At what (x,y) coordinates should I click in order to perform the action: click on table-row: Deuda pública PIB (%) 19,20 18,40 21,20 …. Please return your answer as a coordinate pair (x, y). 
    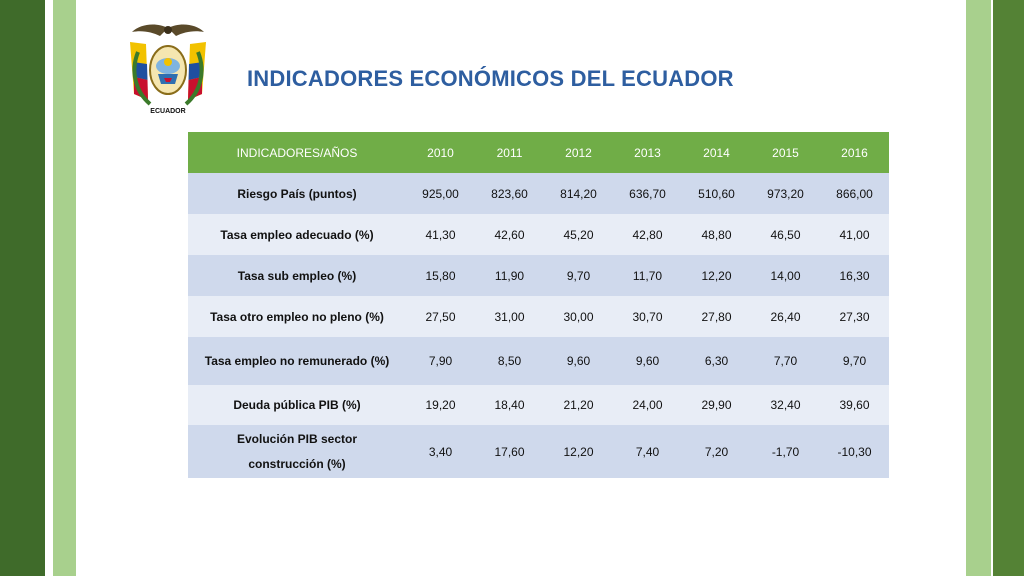
    Looking at the image, I should click on (538, 405).